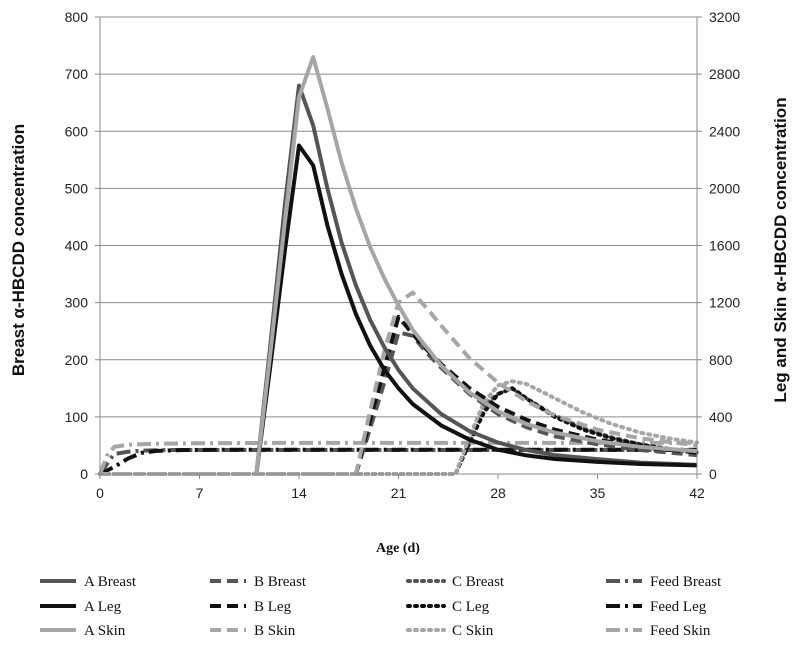 The image size is (799, 648). Describe the element at coordinates (103, 607) in the screenshot. I see `legend-label: A Leg` at that location.